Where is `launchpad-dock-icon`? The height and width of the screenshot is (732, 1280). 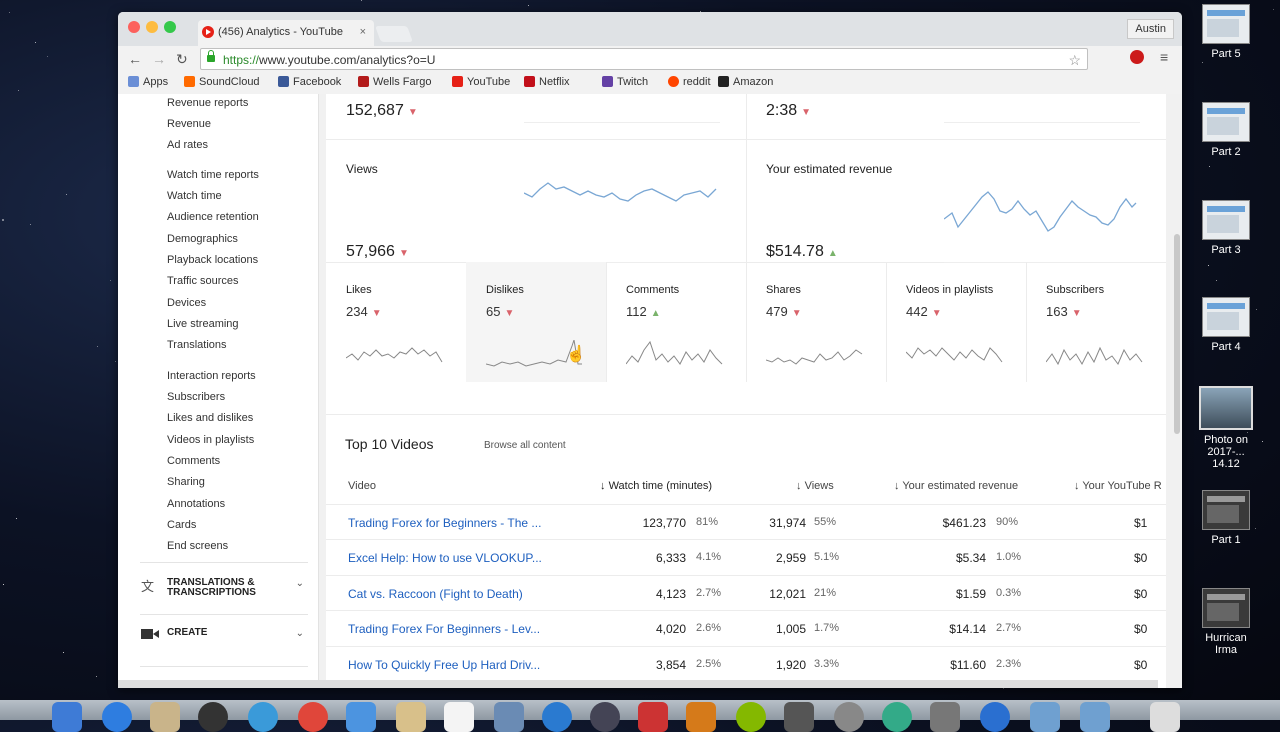 launchpad-dock-icon is located at coordinates (117, 717).